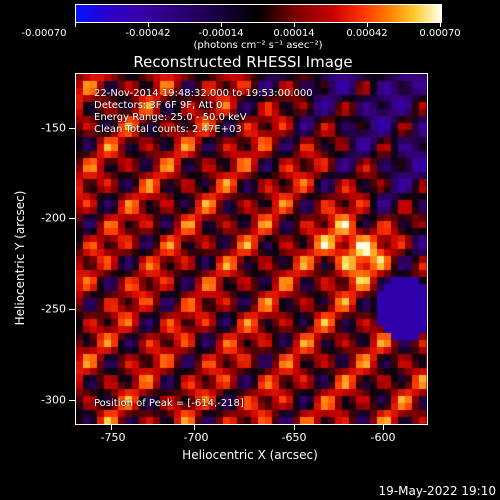 The height and width of the screenshot is (500, 500). Describe the element at coordinates (170, 117) in the screenshot. I see `info-energy: Energy Range: 25.0 - 50.0 keV` at that location.